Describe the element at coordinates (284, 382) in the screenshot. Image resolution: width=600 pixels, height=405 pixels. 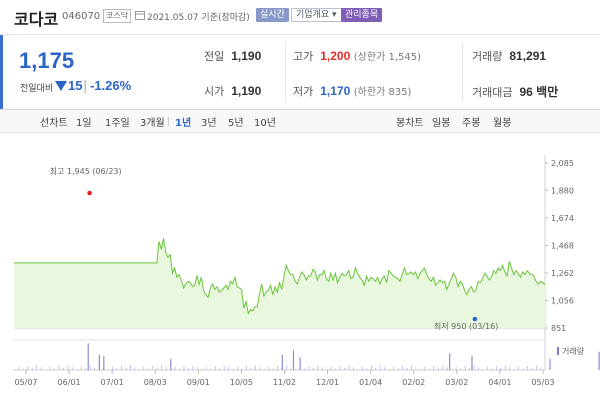
I see `x-tick-label: 11/02` at that location.